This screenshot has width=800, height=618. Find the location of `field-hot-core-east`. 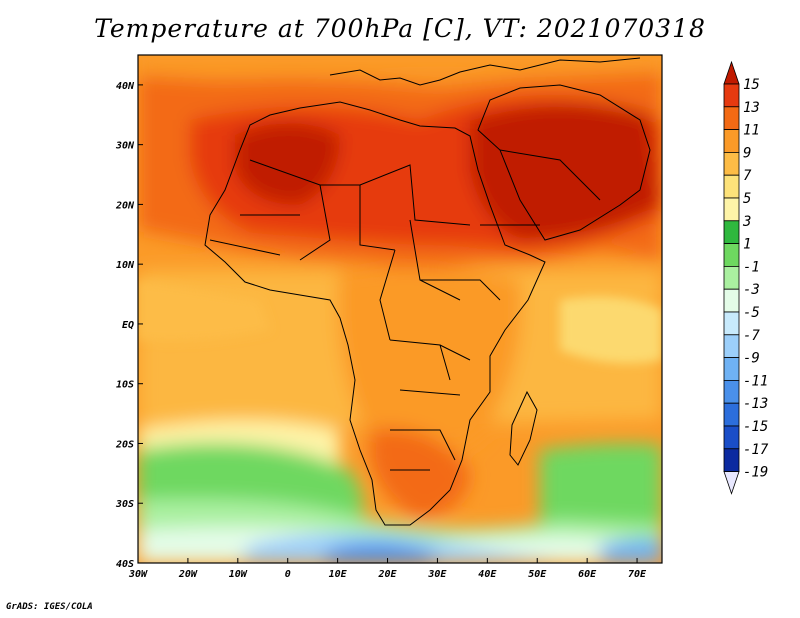

field-hot-core-east is located at coordinates (565, 171).